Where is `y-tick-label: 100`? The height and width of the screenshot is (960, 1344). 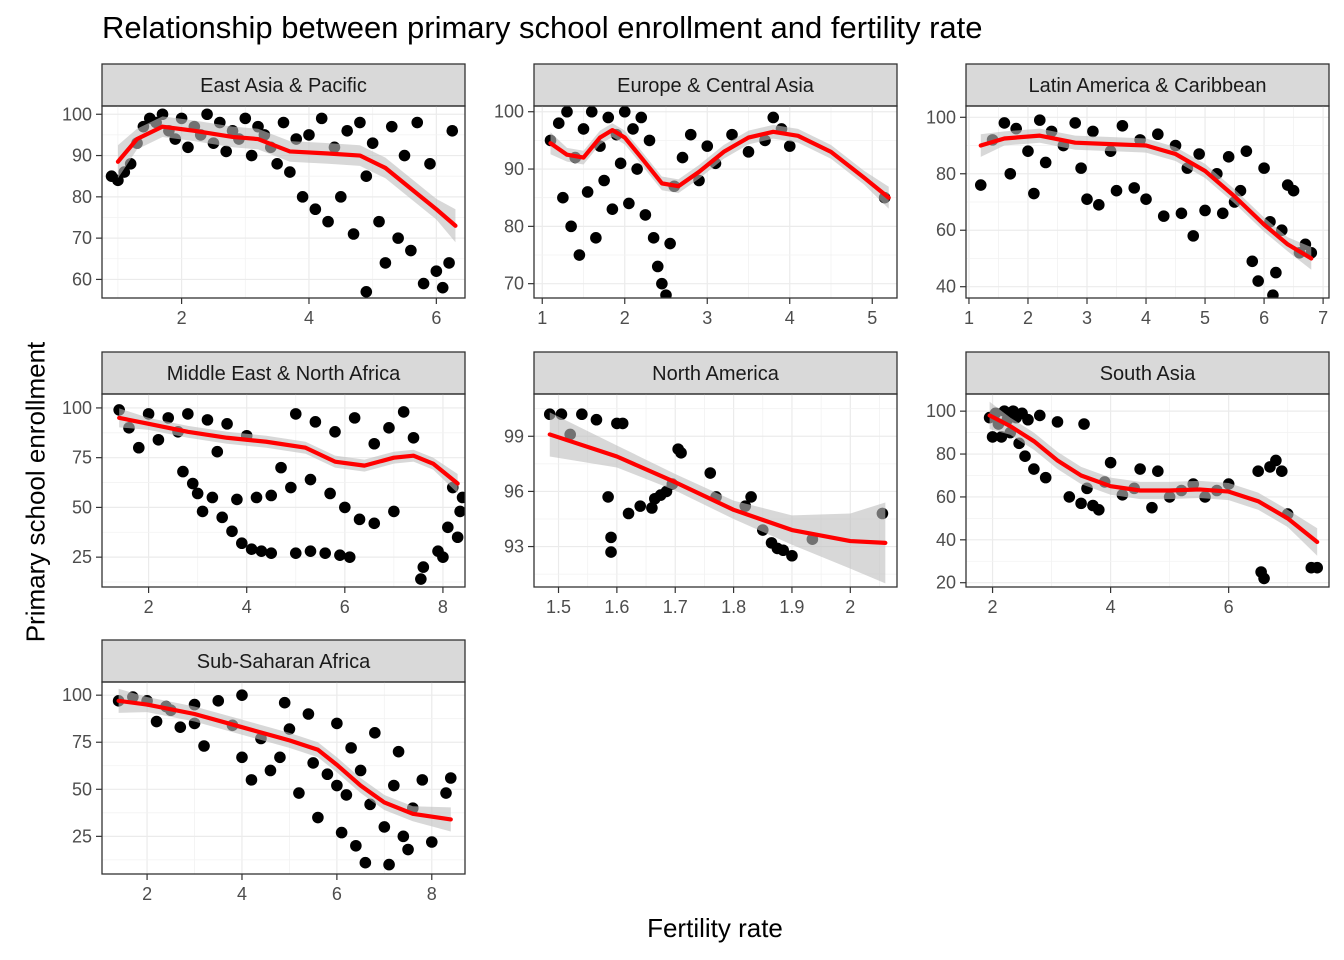 y-tick-label: 100 is located at coordinates (941, 117).